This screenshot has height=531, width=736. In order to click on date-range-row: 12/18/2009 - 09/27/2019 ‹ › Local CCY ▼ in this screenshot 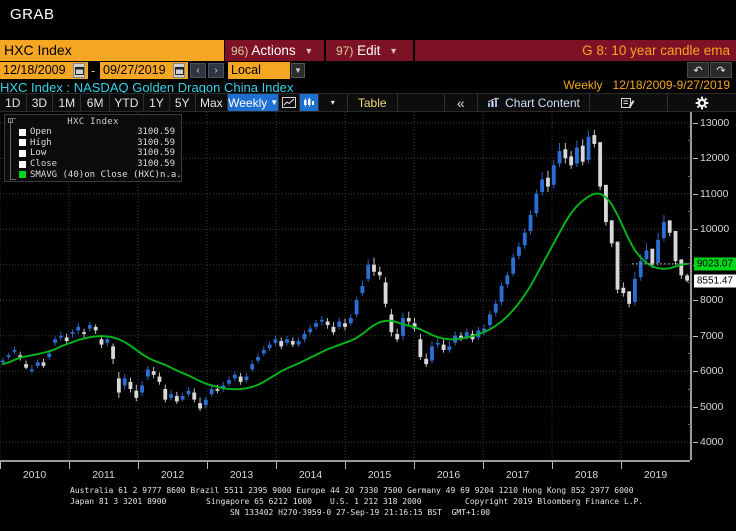, I will do `click(368, 78)`.